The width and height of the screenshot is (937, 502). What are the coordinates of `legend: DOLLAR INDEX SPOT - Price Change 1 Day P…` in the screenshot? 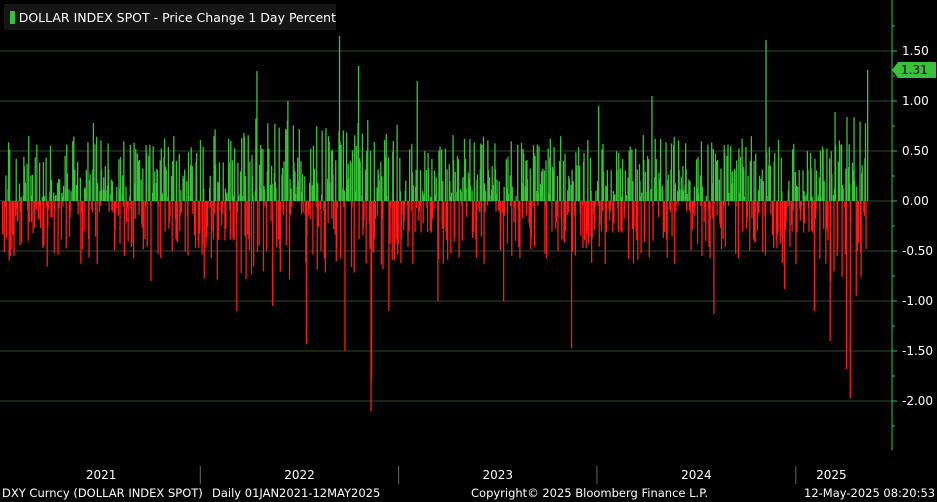 It's located at (170, 17).